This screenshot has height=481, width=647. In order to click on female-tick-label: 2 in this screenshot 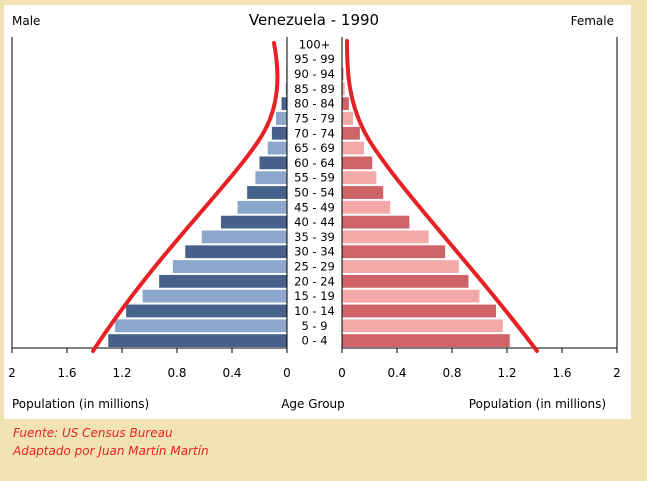, I will do `click(617, 373)`.